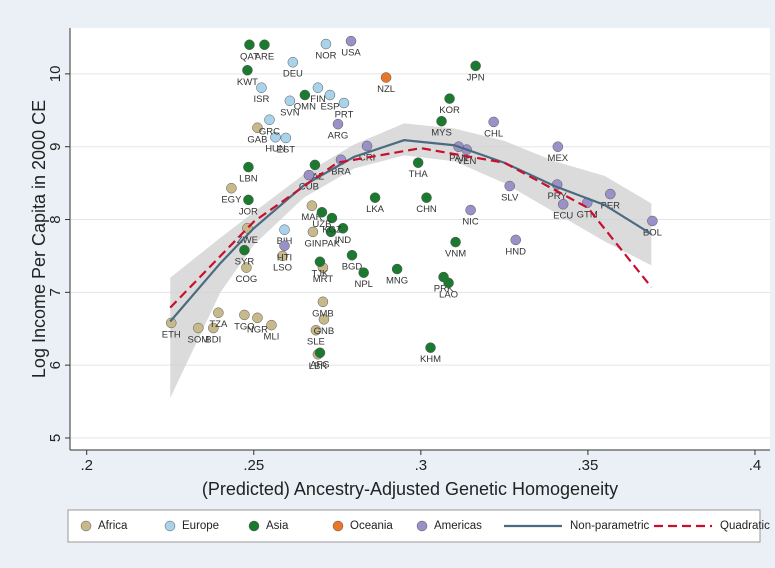 Image resolution: width=775 pixels, height=568 pixels. I want to click on point-label: NOR, so click(325, 56).